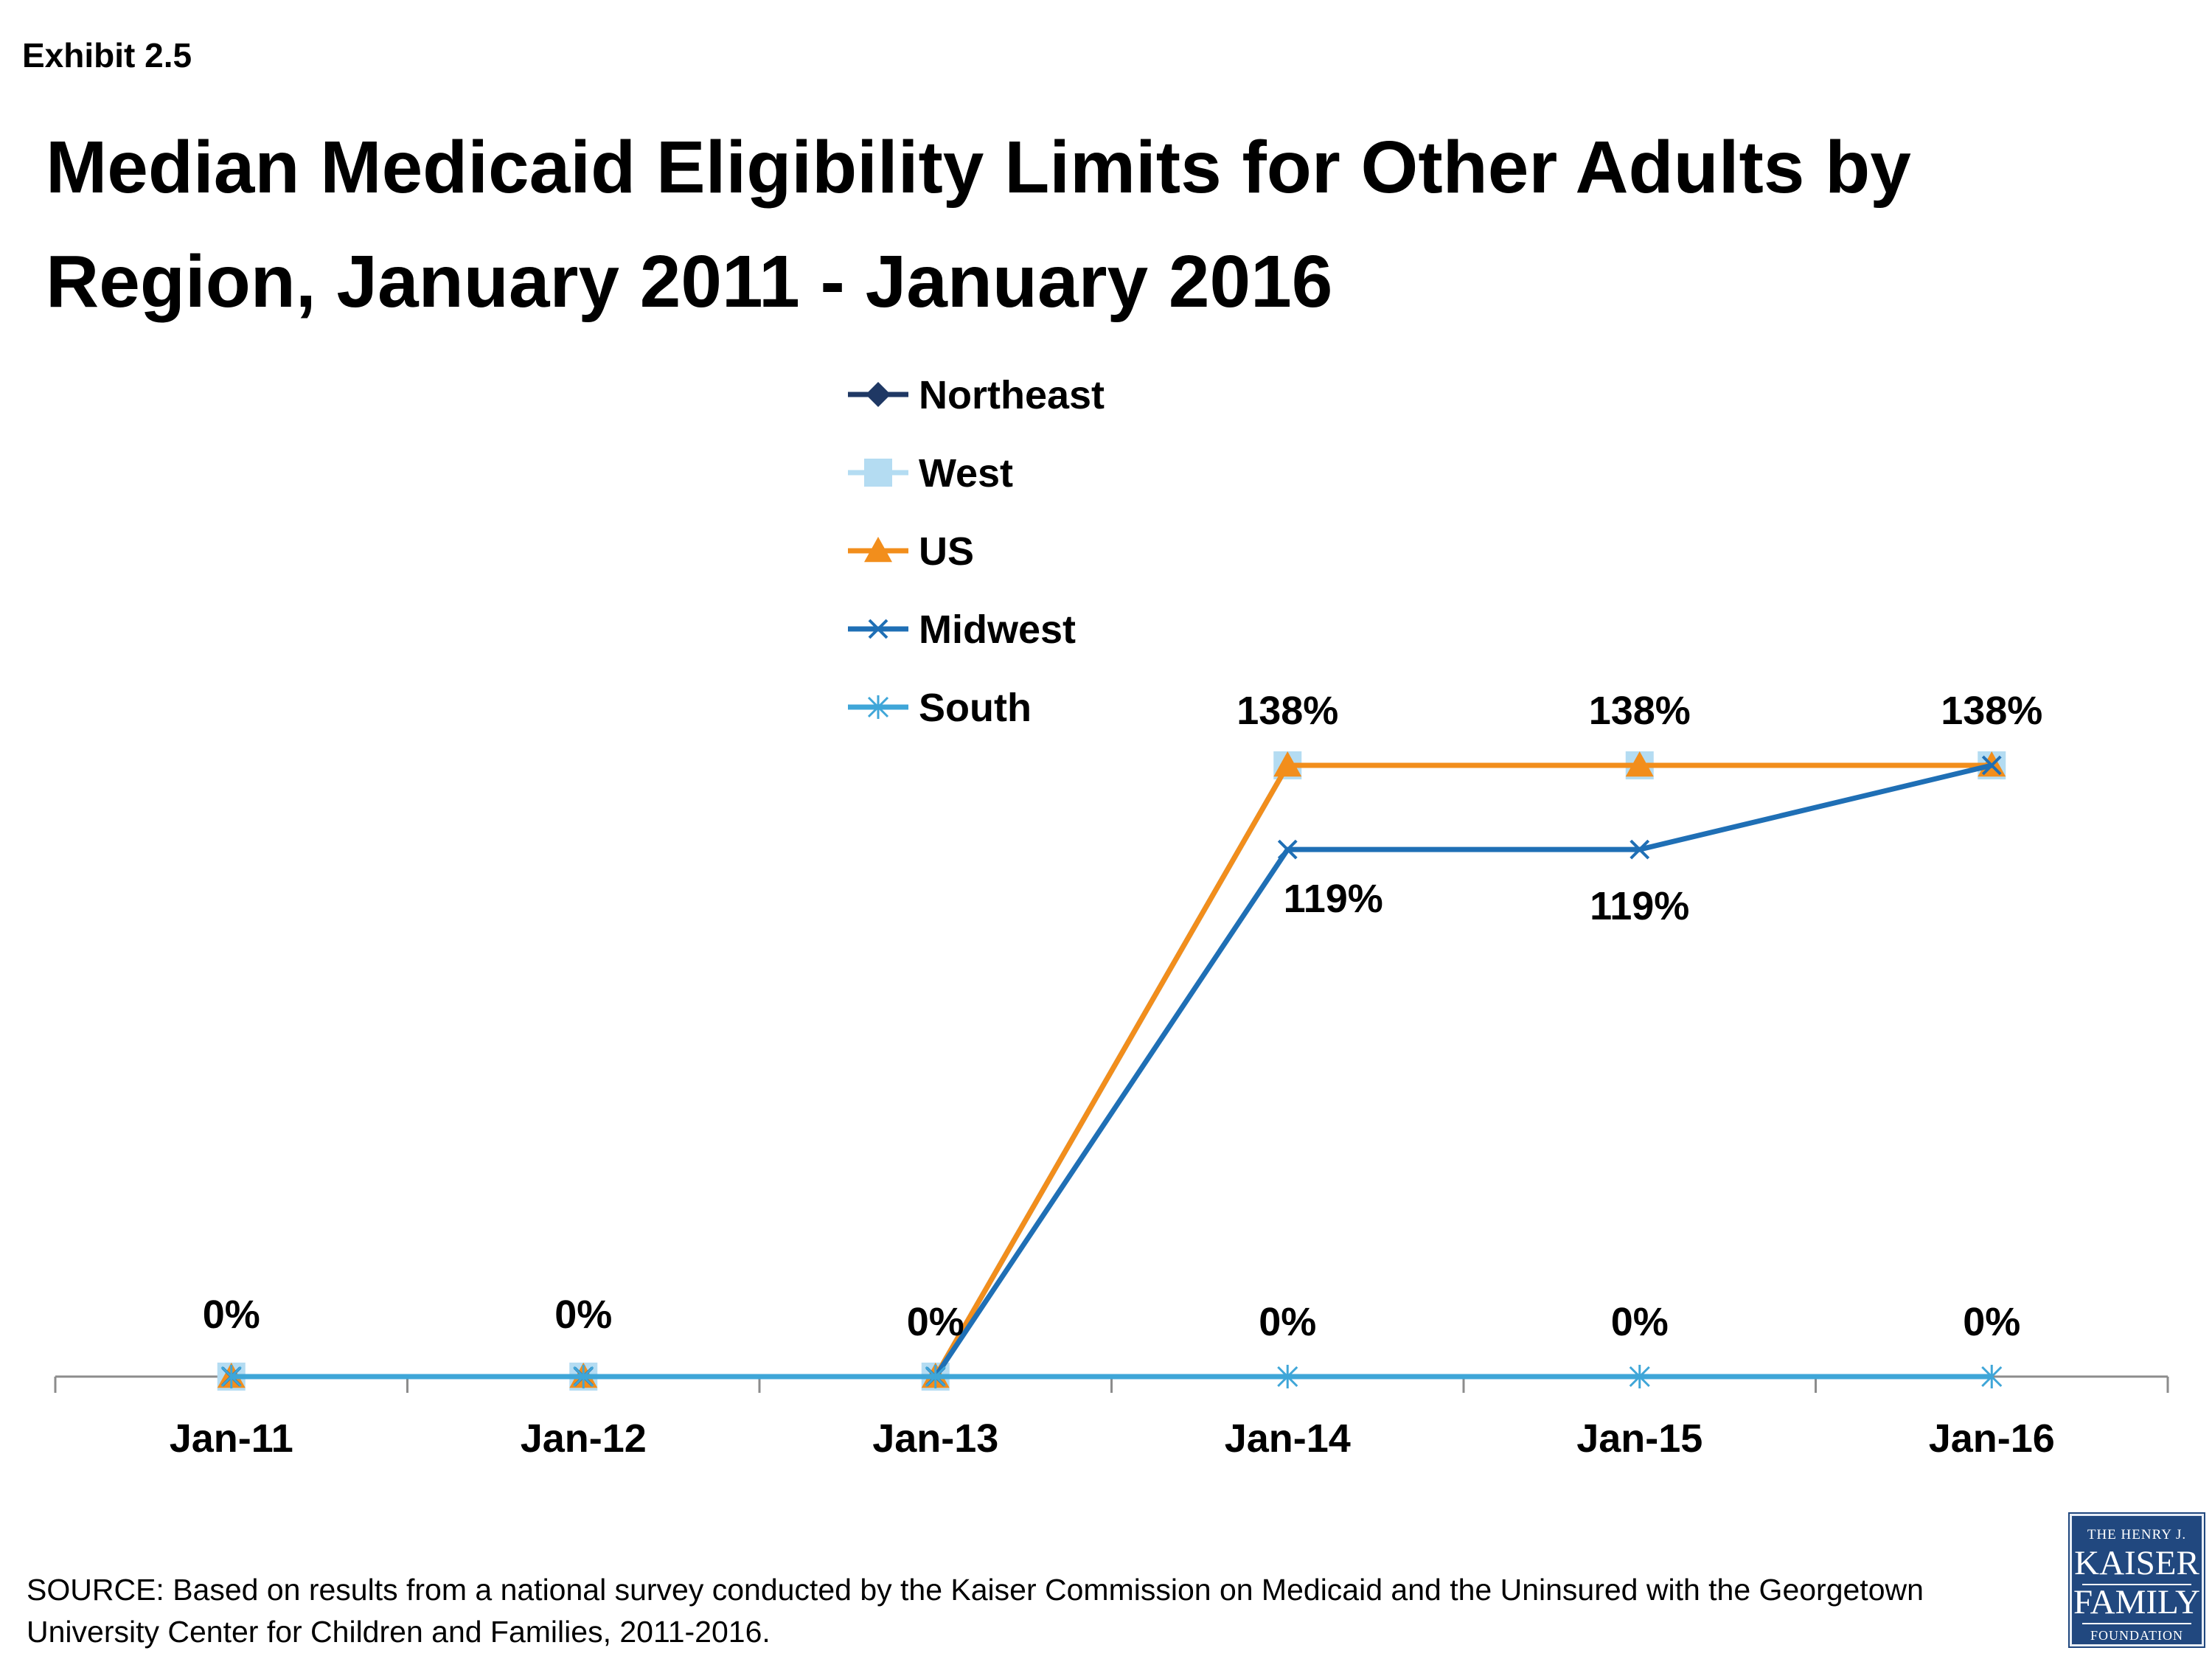 The height and width of the screenshot is (1659, 2212). I want to click on legend-label: US, so click(946, 551).